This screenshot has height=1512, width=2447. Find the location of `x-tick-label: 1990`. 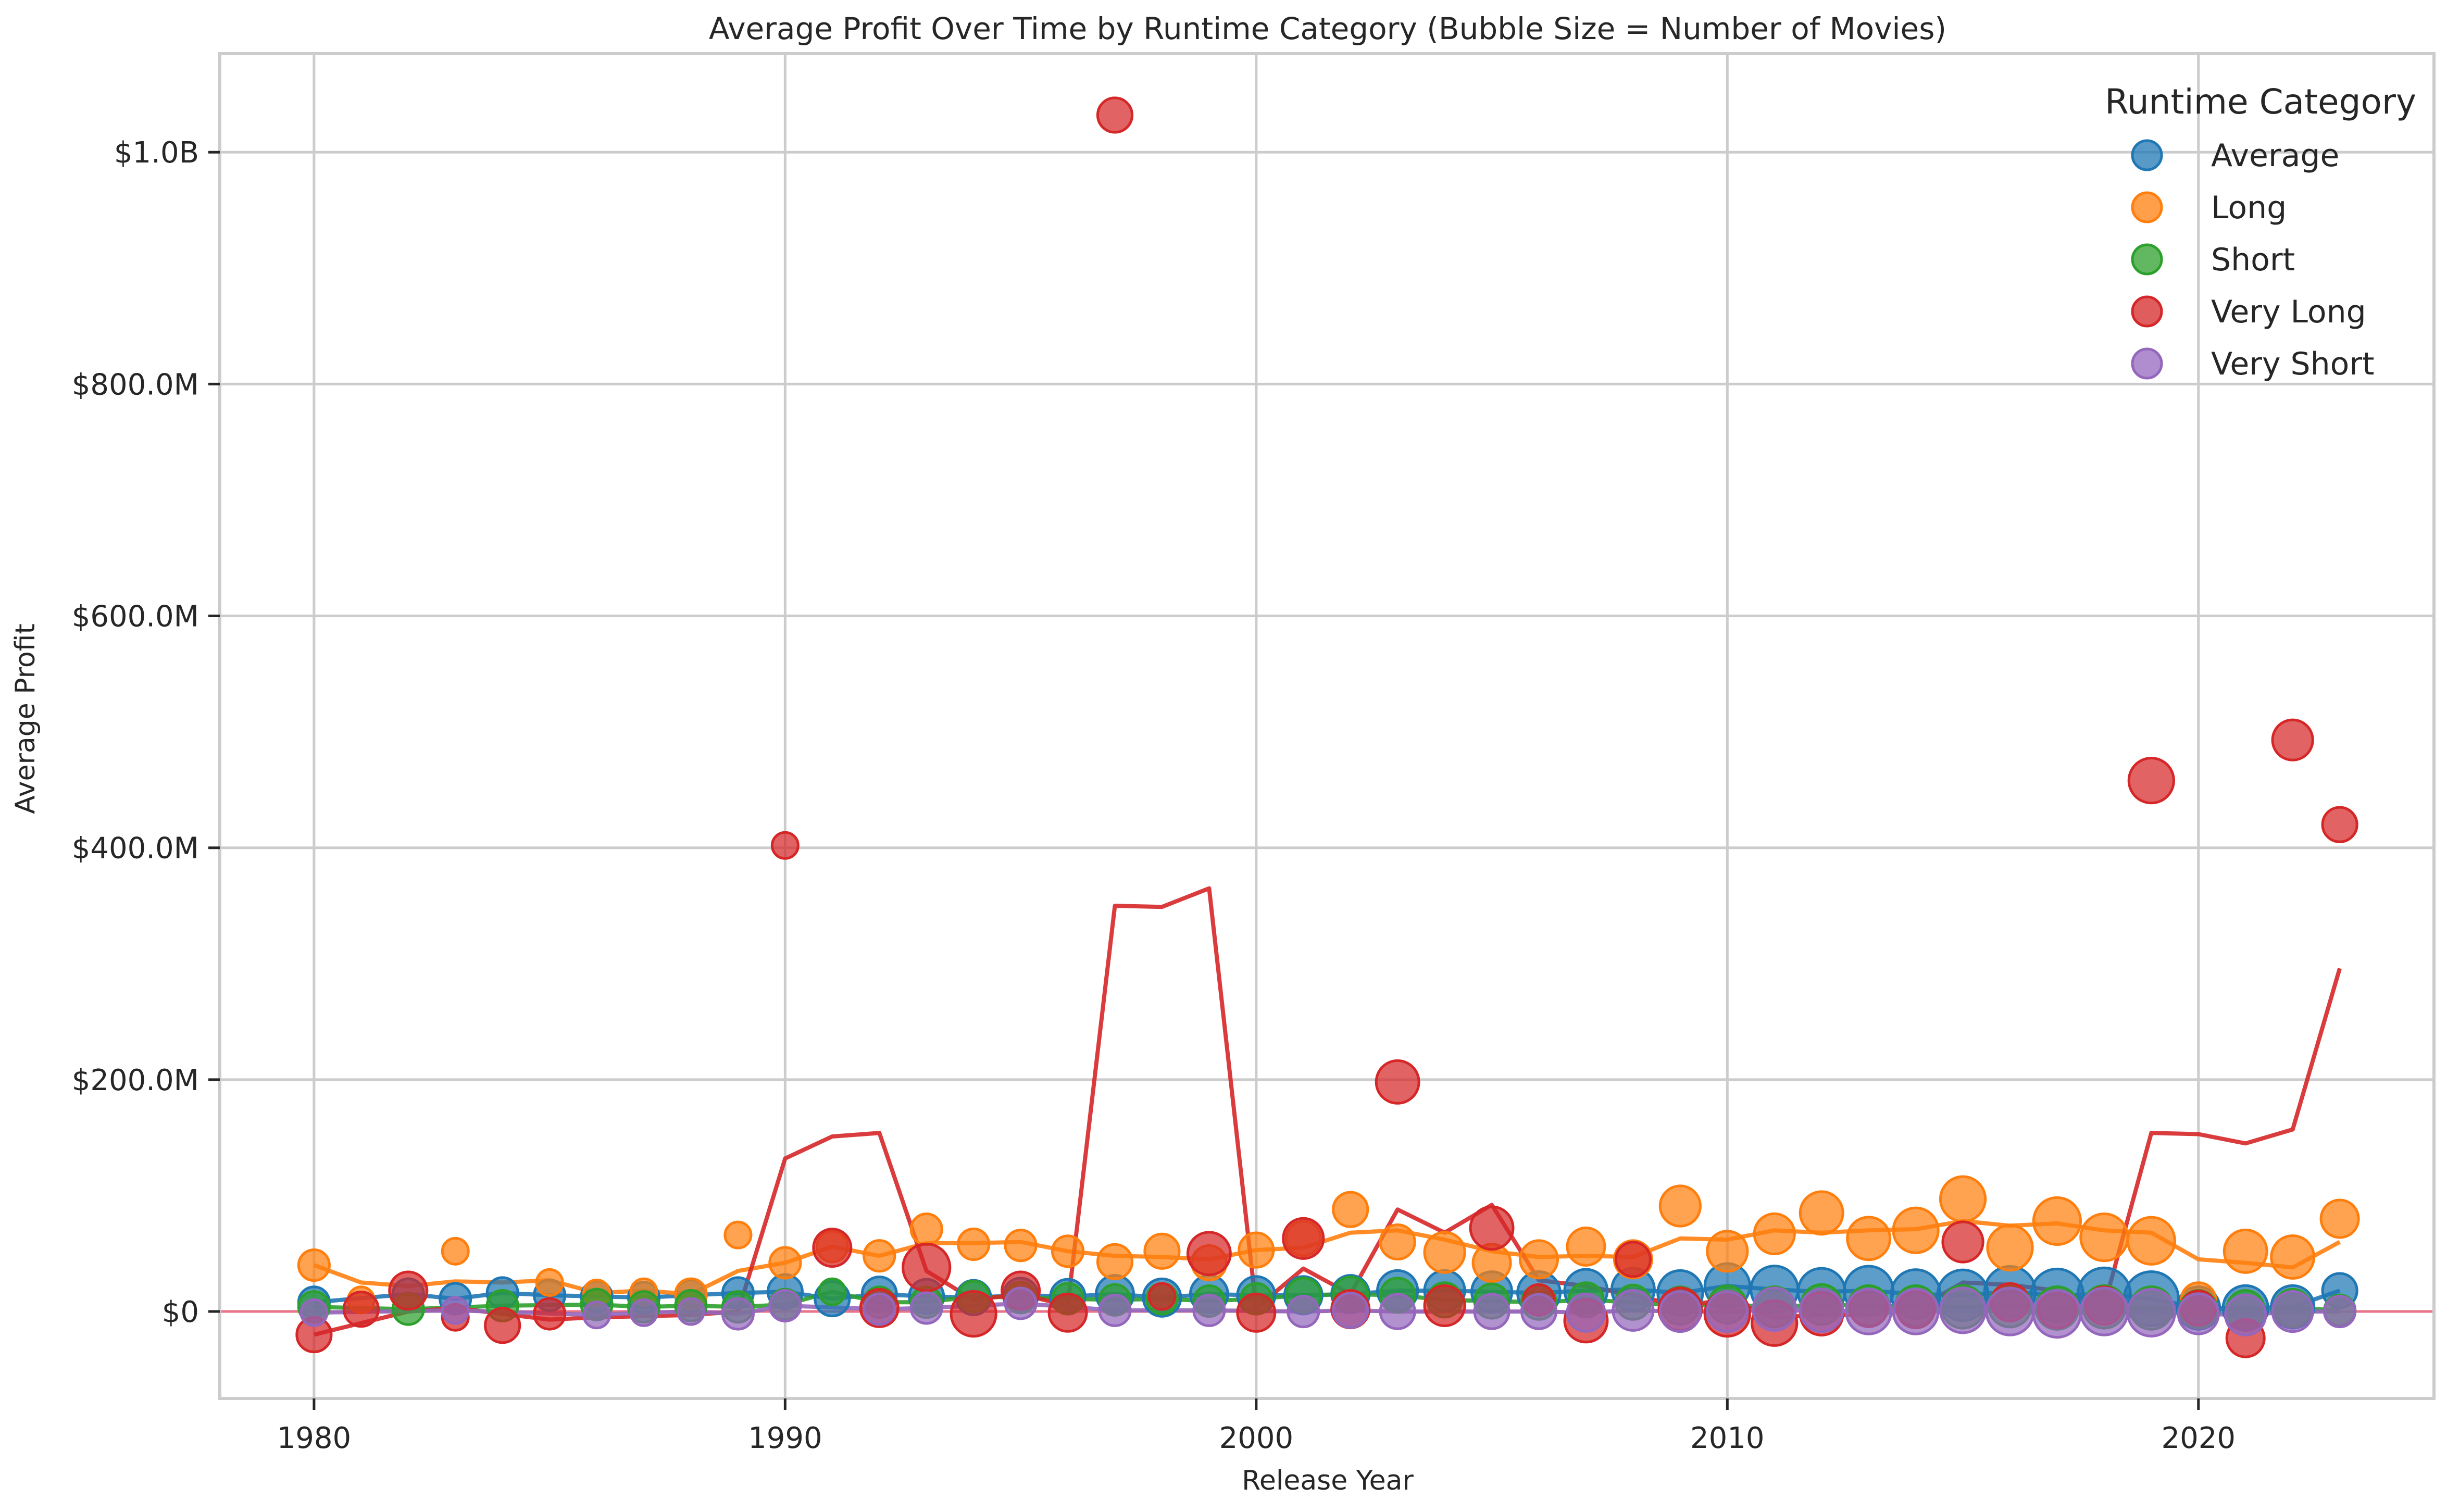

x-tick-label: 1990 is located at coordinates (785, 1438).